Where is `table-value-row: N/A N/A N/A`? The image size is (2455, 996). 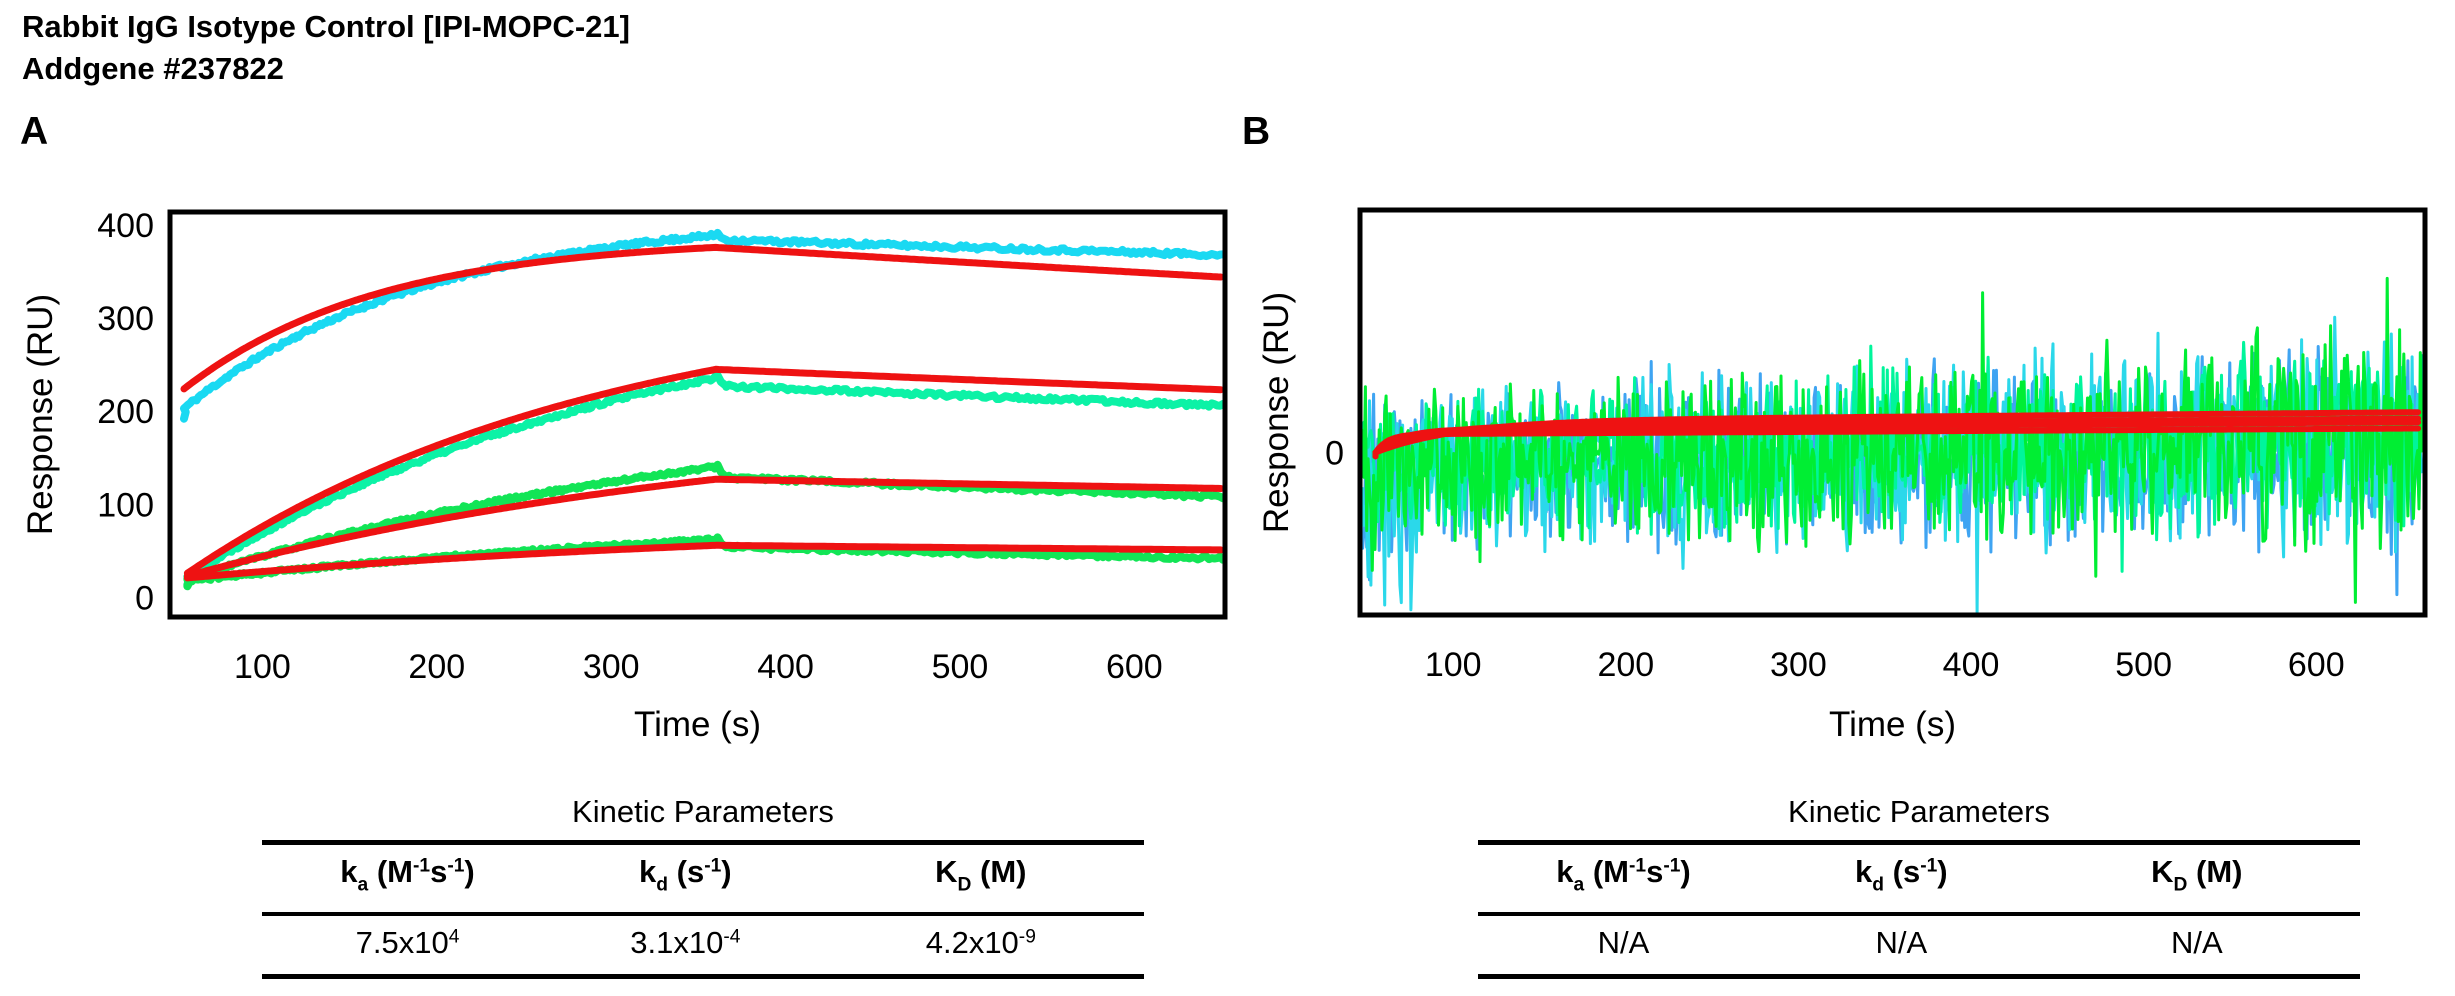 table-value-row: N/A N/A N/A is located at coordinates (1919, 947).